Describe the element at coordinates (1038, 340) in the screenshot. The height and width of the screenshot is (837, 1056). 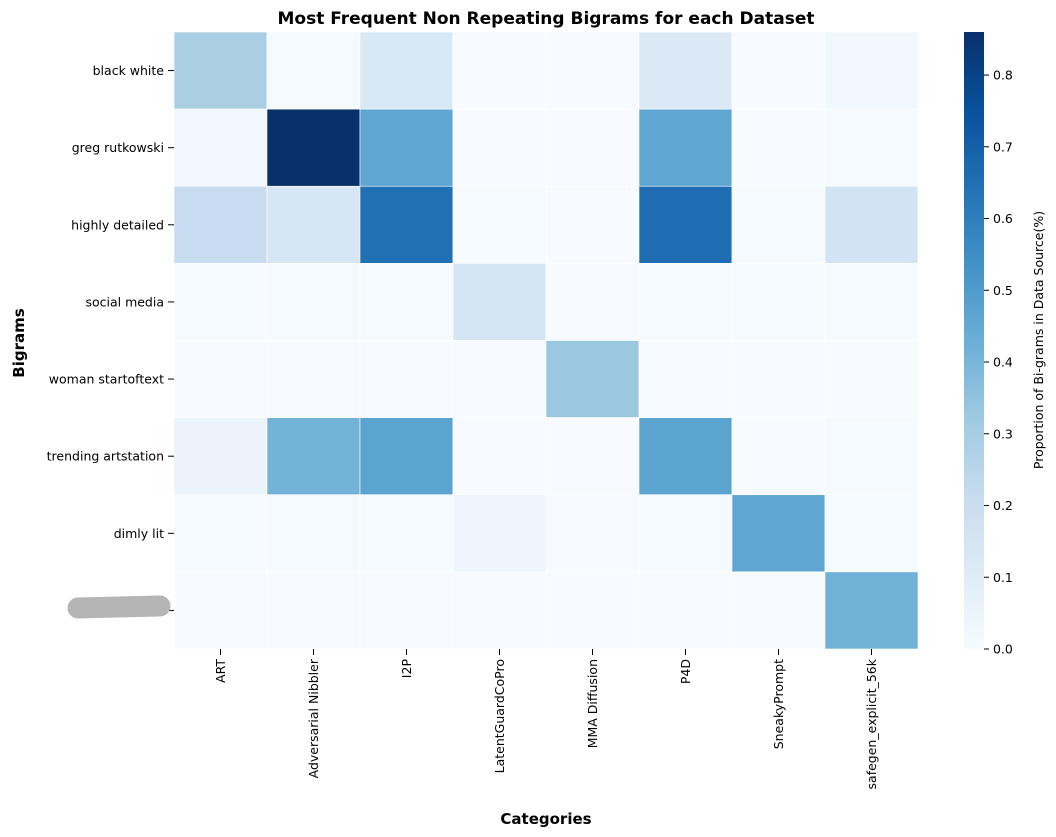
I see `colorbar-label: Proportion of Bi-grams in Data Source(%)` at that location.